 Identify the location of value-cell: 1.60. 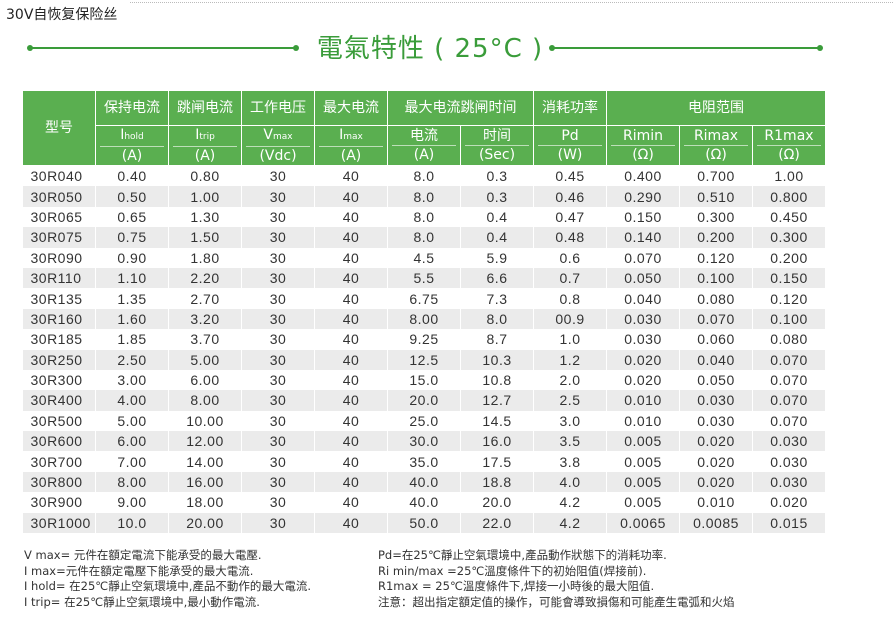
(132, 319).